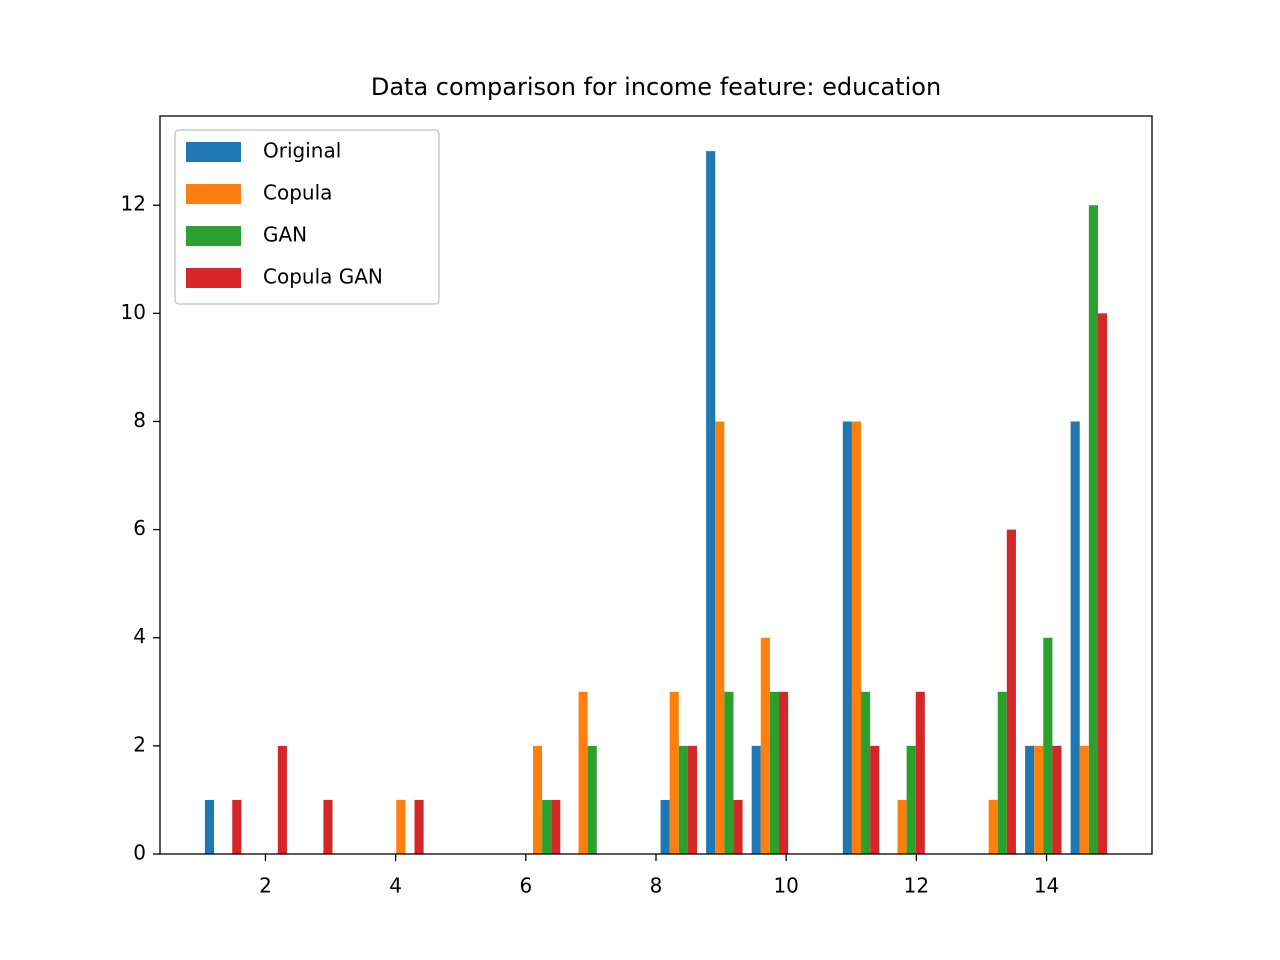 Image resolution: width=1280 pixels, height=960 pixels. I want to click on legend-label: GAN, so click(285, 235).